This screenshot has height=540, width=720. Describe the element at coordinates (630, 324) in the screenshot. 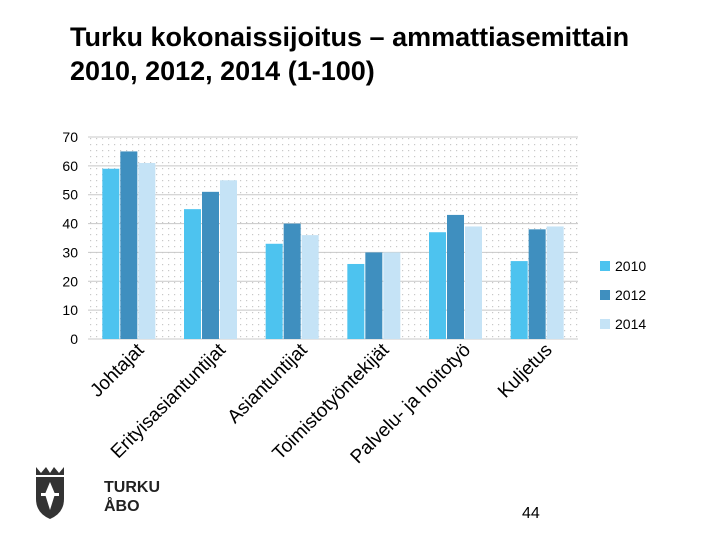

I see `legend-label: 2014` at that location.